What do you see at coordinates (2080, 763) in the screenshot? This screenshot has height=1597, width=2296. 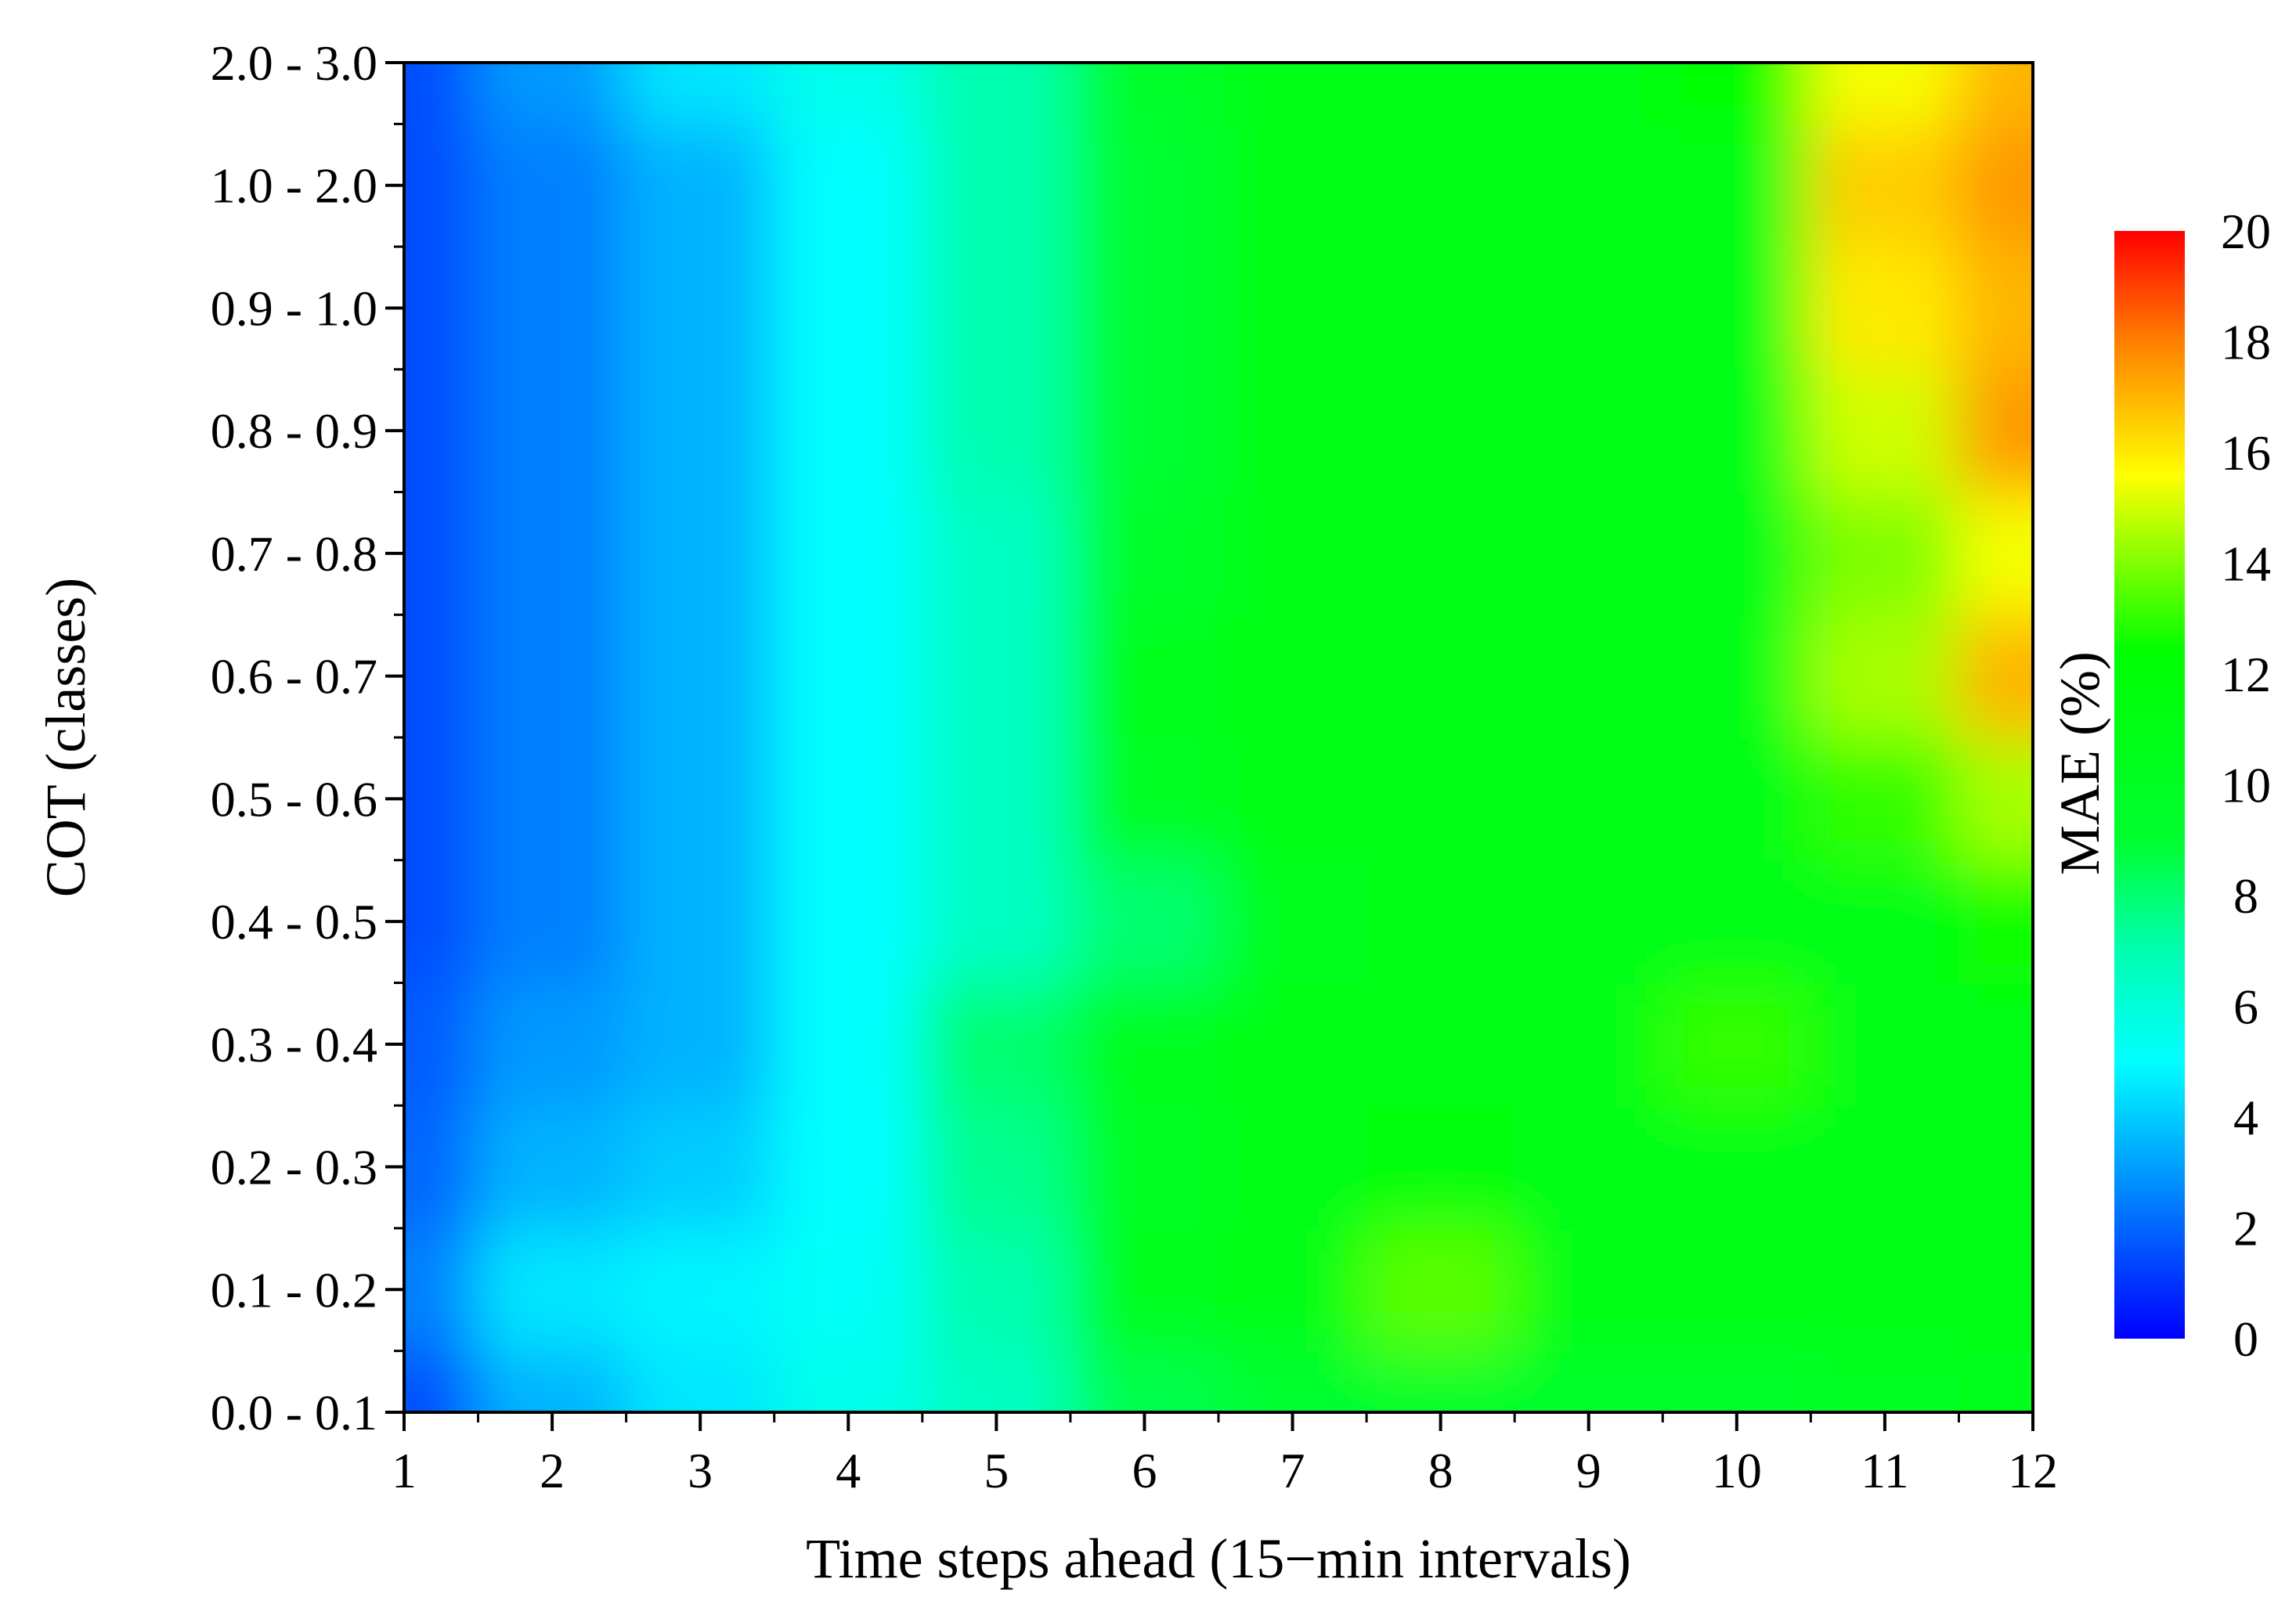 I see `colorbar-title: MAE (%)` at bounding box center [2080, 763].